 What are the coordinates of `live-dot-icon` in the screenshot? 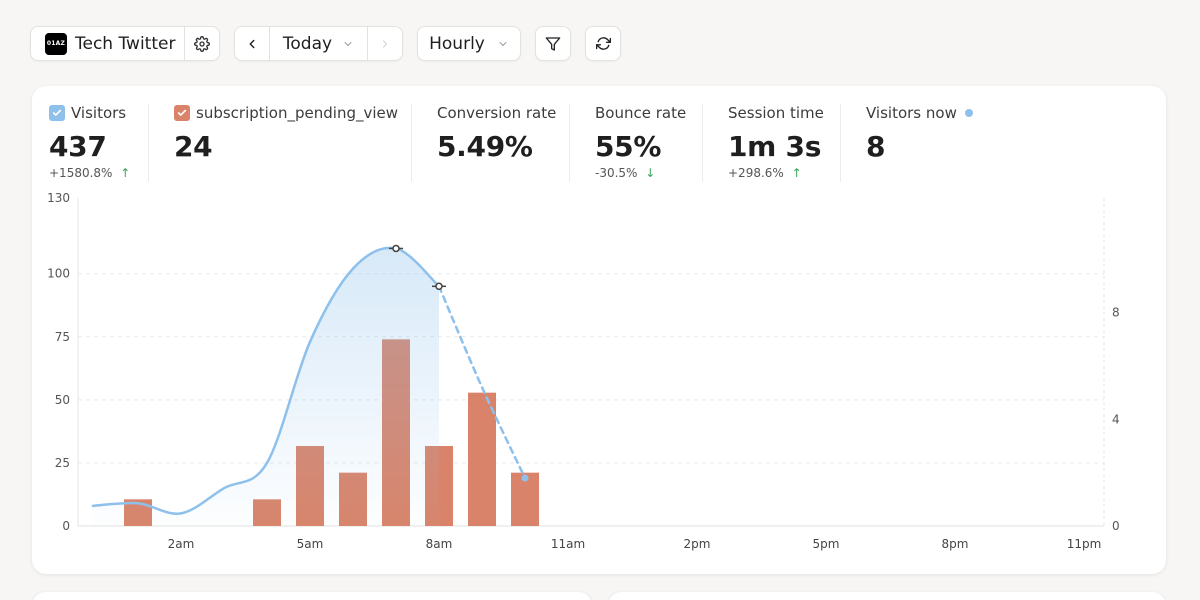 It's located at (968, 113).